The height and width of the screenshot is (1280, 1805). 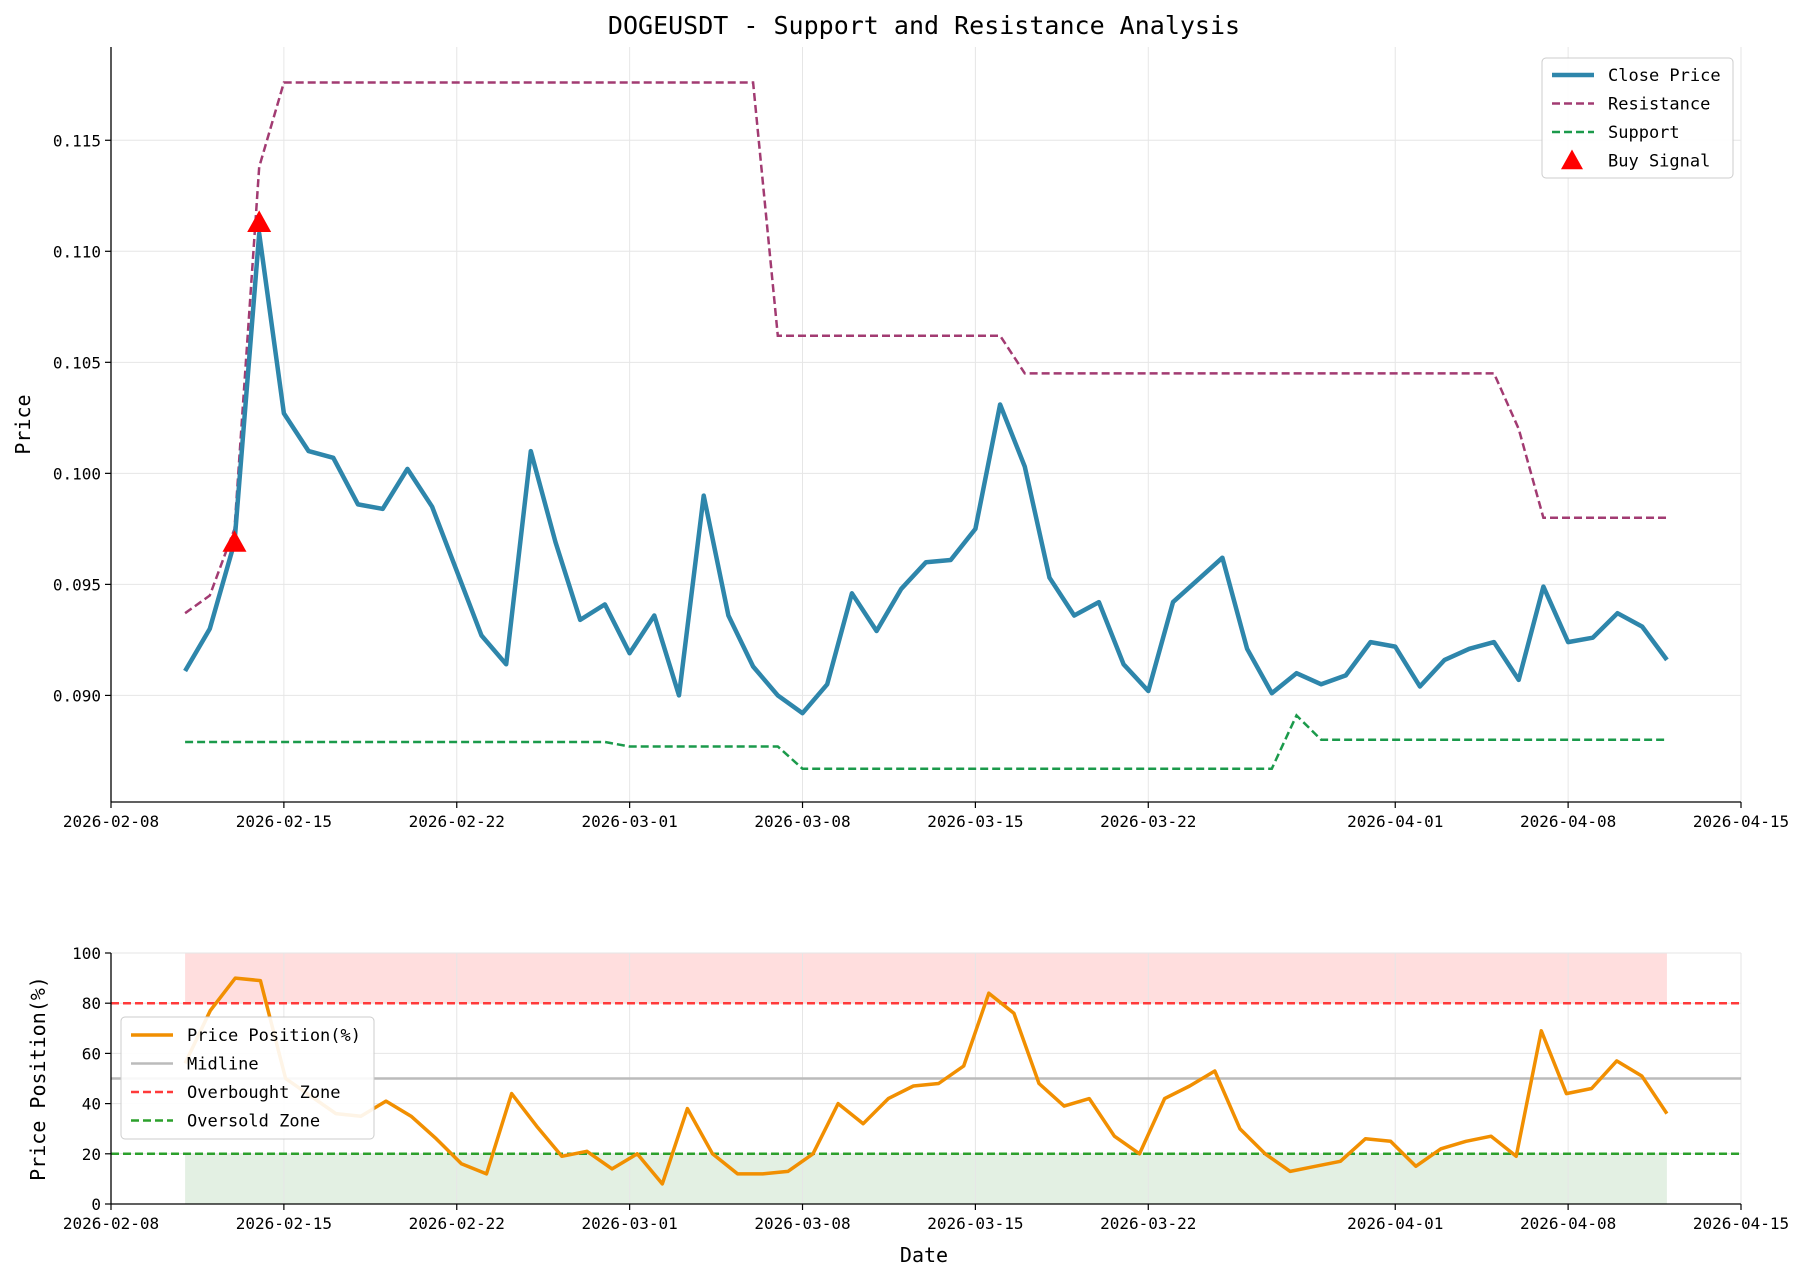 I want to click on legend-oversold-zone-label: Oversold Zone, so click(x=253, y=1122).